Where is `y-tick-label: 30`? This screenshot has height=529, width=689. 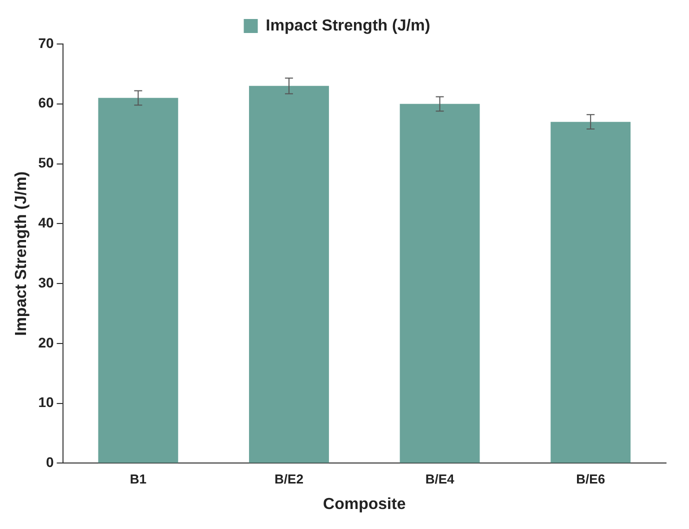 y-tick-label: 30 is located at coordinates (46, 282).